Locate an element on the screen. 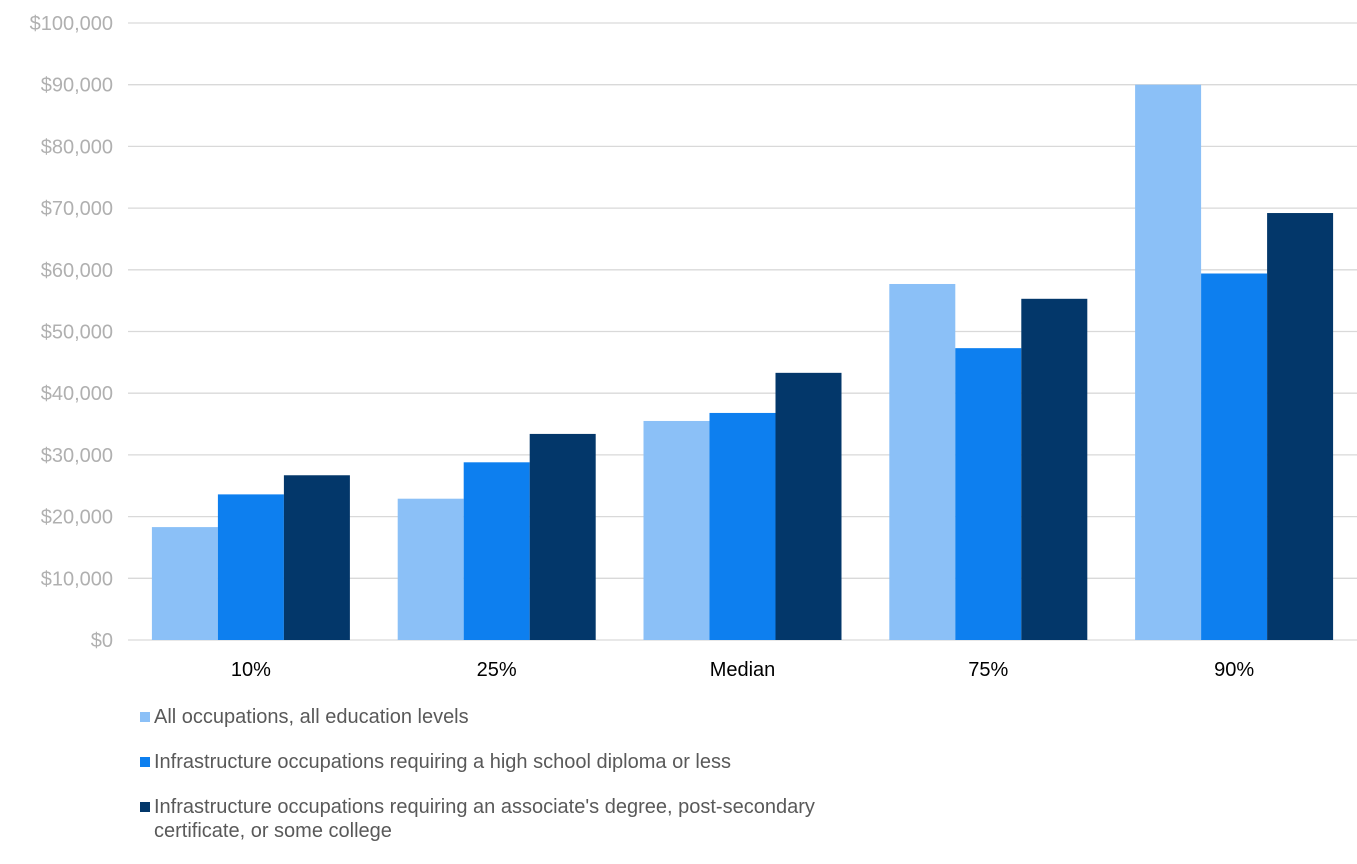 This screenshot has width=1357, height=864. bar-series-2-10pct is located at coordinates (250, 567).